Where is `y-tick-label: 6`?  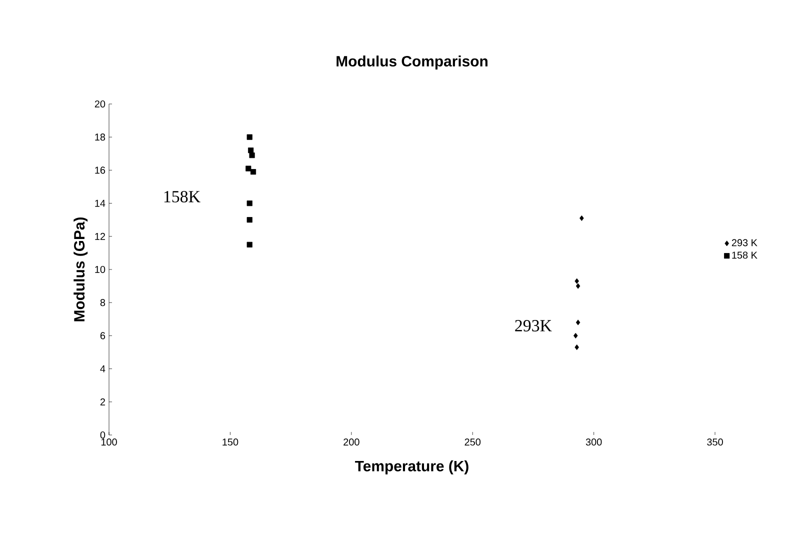 y-tick-label: 6 is located at coordinates (103, 336).